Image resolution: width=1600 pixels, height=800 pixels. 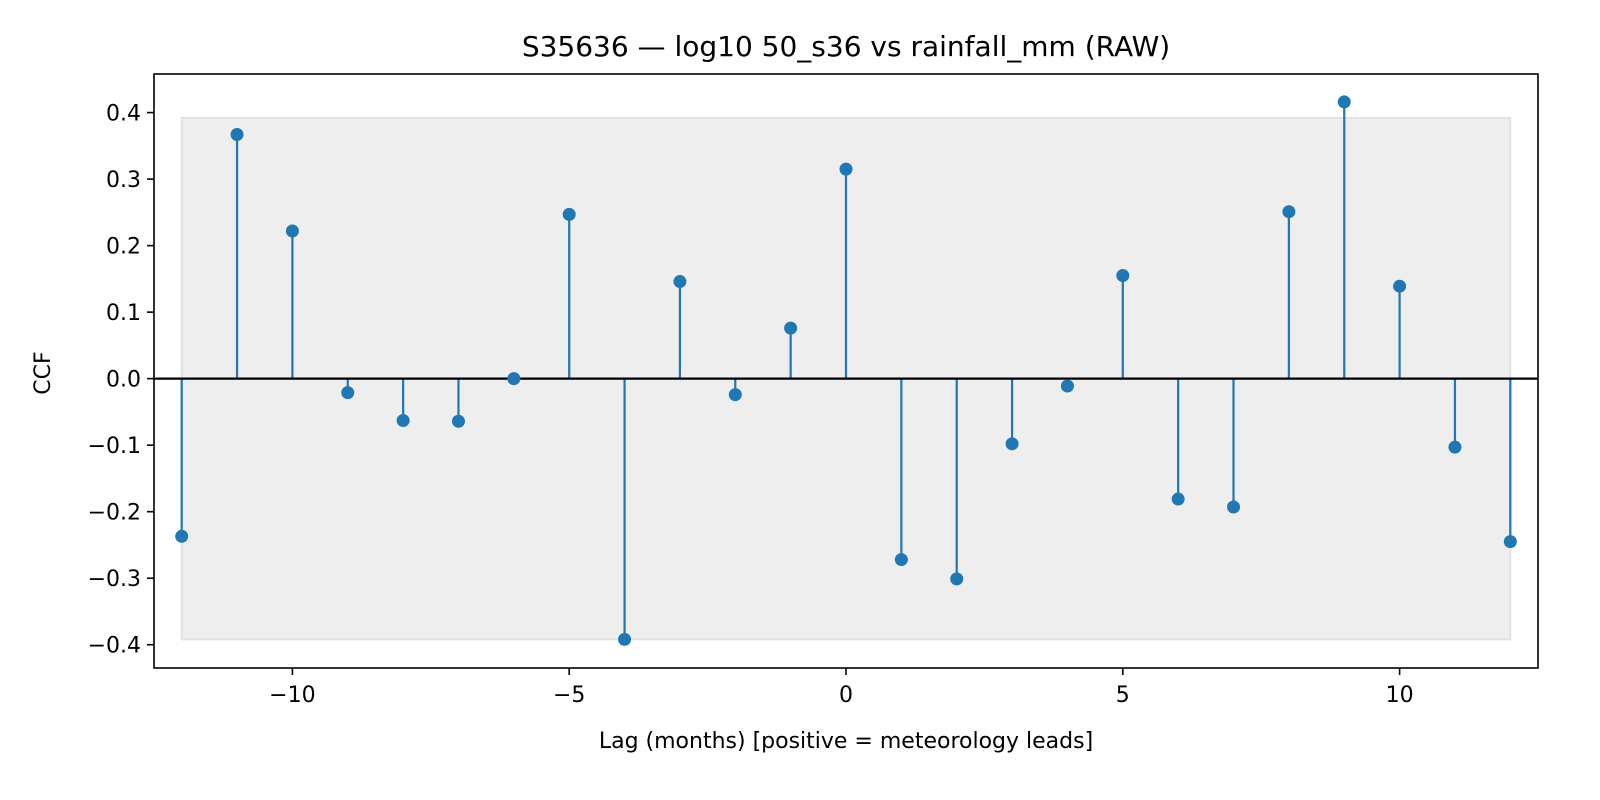 I want to click on y-tick-label: 0.0, so click(x=123, y=380).